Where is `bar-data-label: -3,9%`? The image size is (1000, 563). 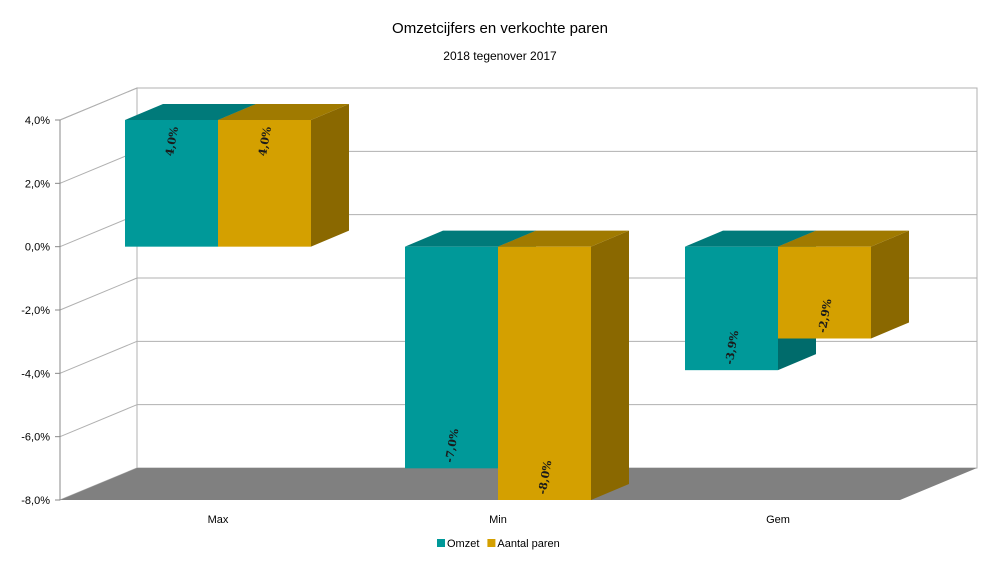
bar-data-label: -3,9% is located at coordinates (732, 347).